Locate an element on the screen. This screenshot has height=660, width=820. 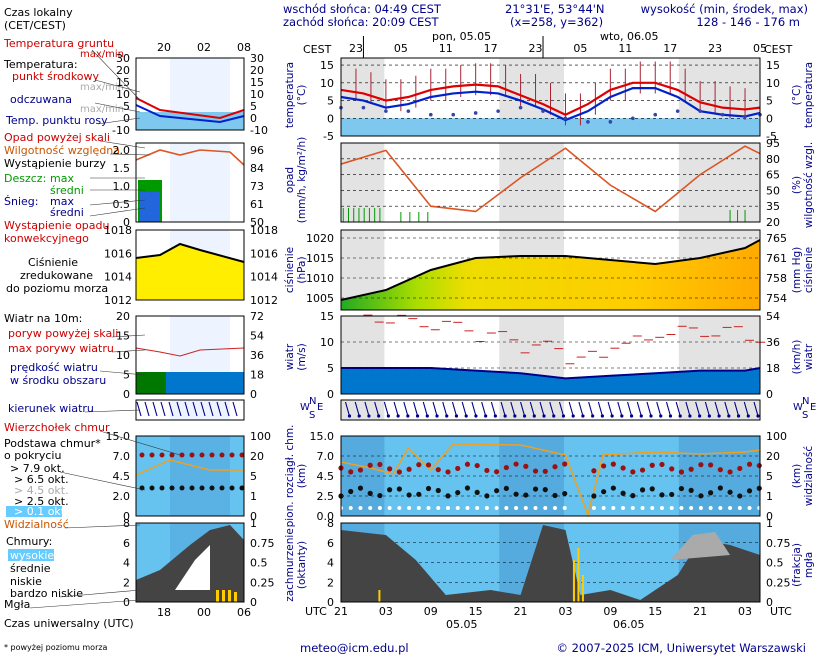
mini-temp-r-5: 0 is located at coordinates (253, 118).